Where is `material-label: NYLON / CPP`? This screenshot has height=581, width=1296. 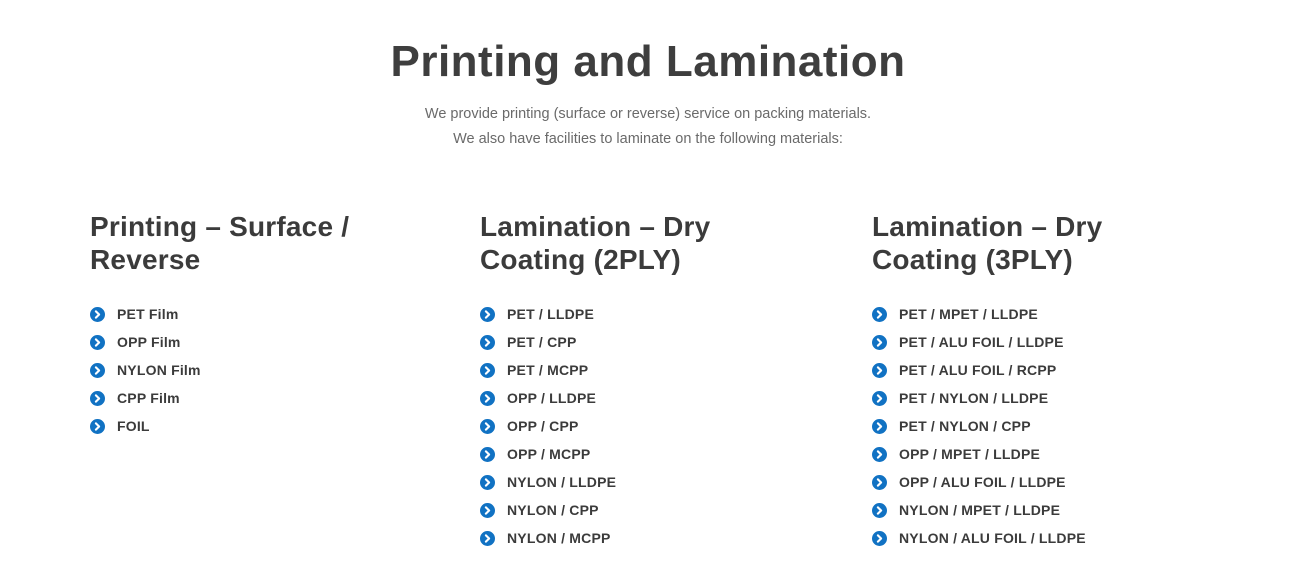
material-label: NYLON / CPP is located at coordinates (553, 510).